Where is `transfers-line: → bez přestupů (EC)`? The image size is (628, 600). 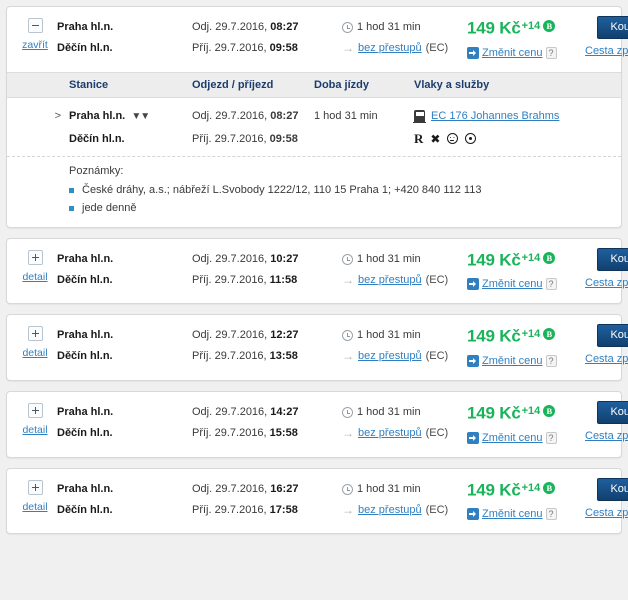
transfers-line: → bez přestupů (EC) is located at coordinates (404, 280).